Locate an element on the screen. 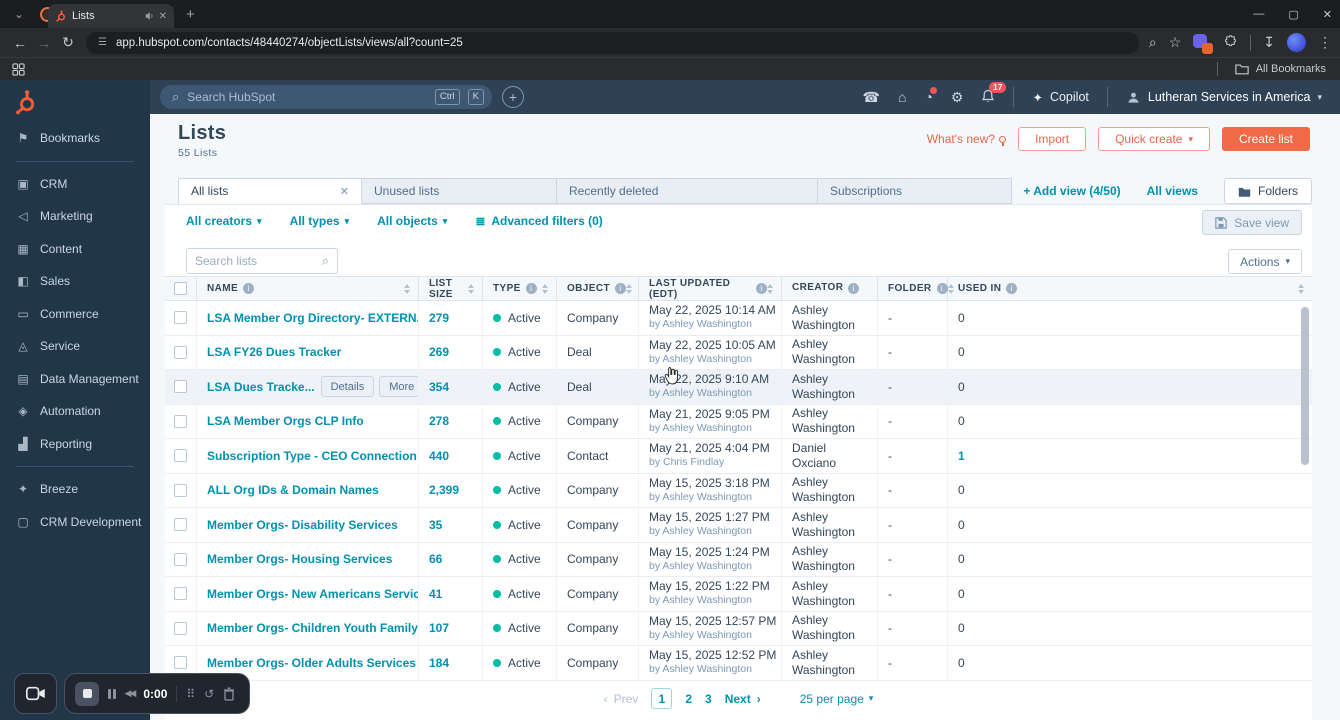  add-view-link: + Add view (4/50) is located at coordinates (1072, 191).